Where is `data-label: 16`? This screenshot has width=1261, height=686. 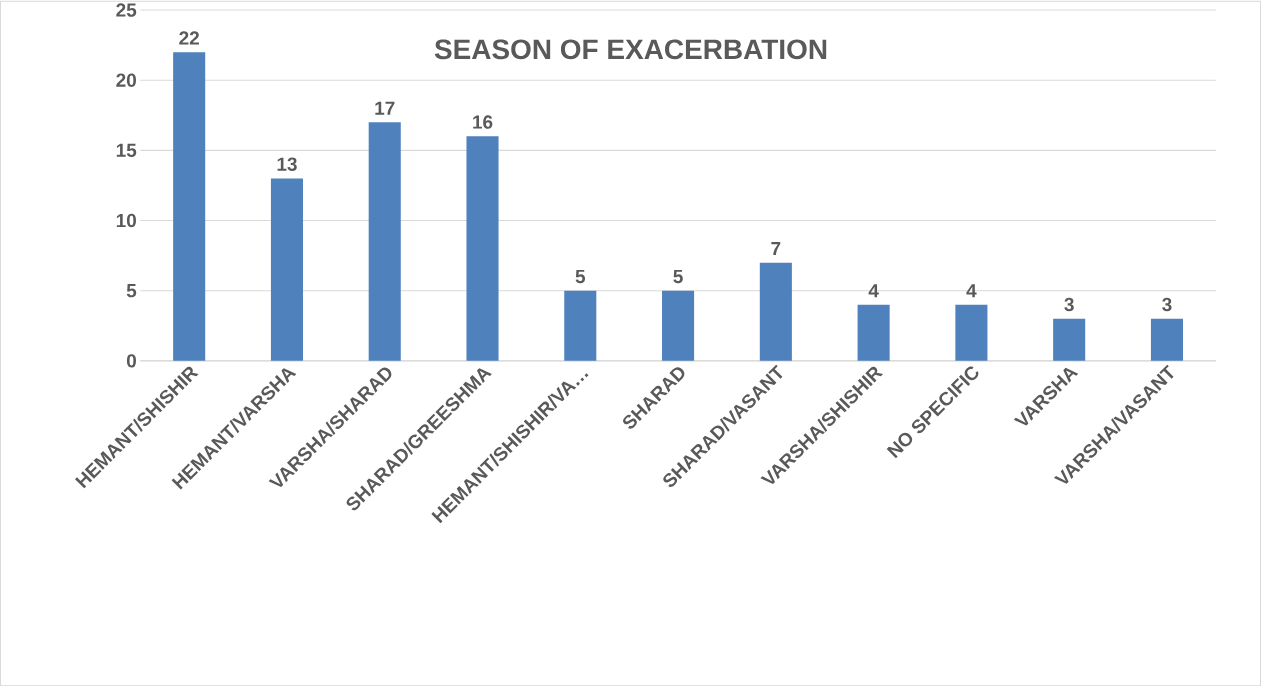 data-label: 16 is located at coordinates (483, 122).